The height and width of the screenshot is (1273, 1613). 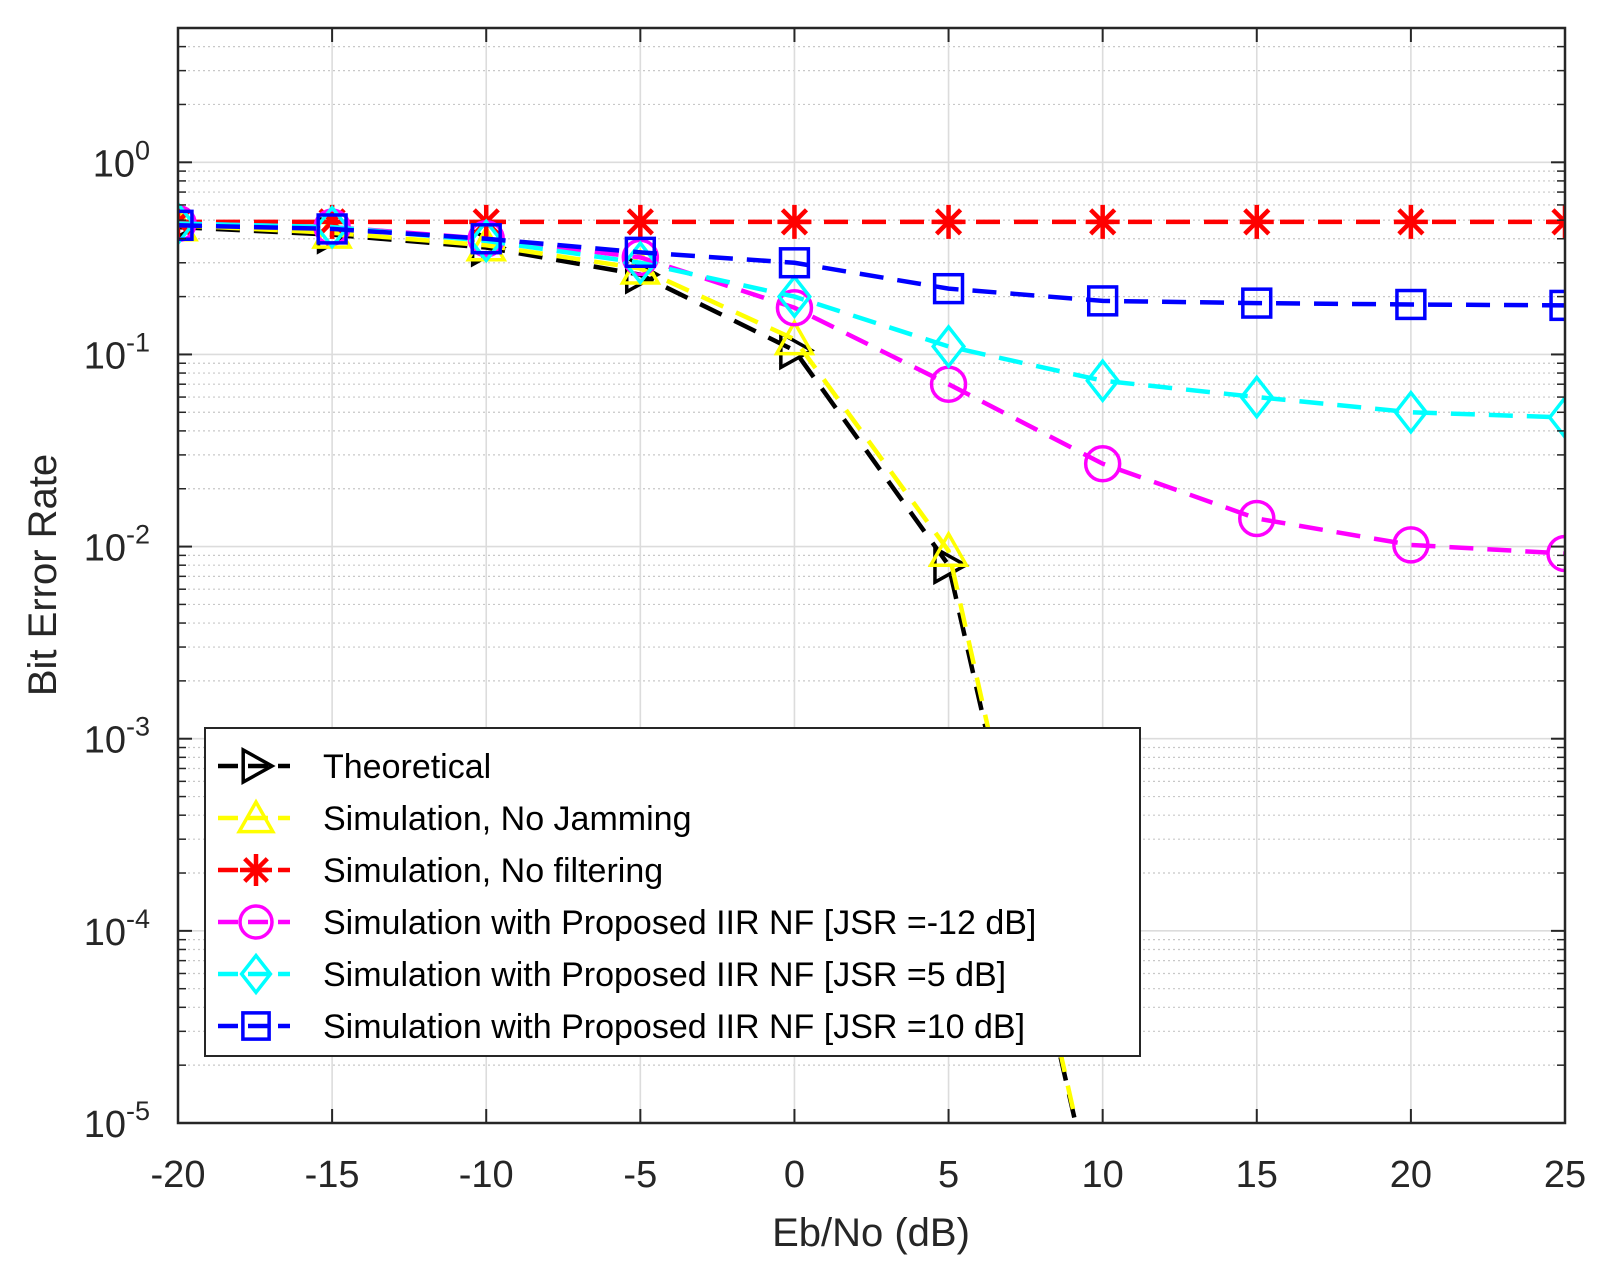 I want to click on y-tick-exponent: -4, so click(x=138, y=919).